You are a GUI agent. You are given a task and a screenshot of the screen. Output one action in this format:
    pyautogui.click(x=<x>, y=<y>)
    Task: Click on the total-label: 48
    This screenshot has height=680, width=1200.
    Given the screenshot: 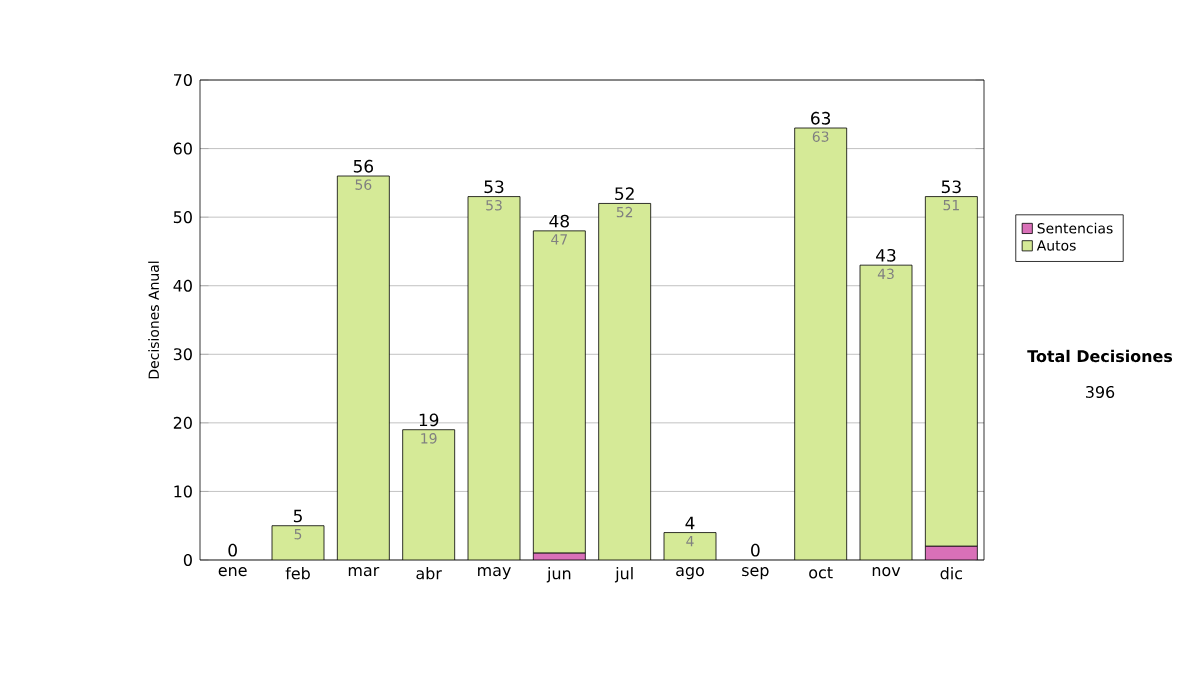 What is the action you would take?
    pyautogui.click(x=559, y=221)
    